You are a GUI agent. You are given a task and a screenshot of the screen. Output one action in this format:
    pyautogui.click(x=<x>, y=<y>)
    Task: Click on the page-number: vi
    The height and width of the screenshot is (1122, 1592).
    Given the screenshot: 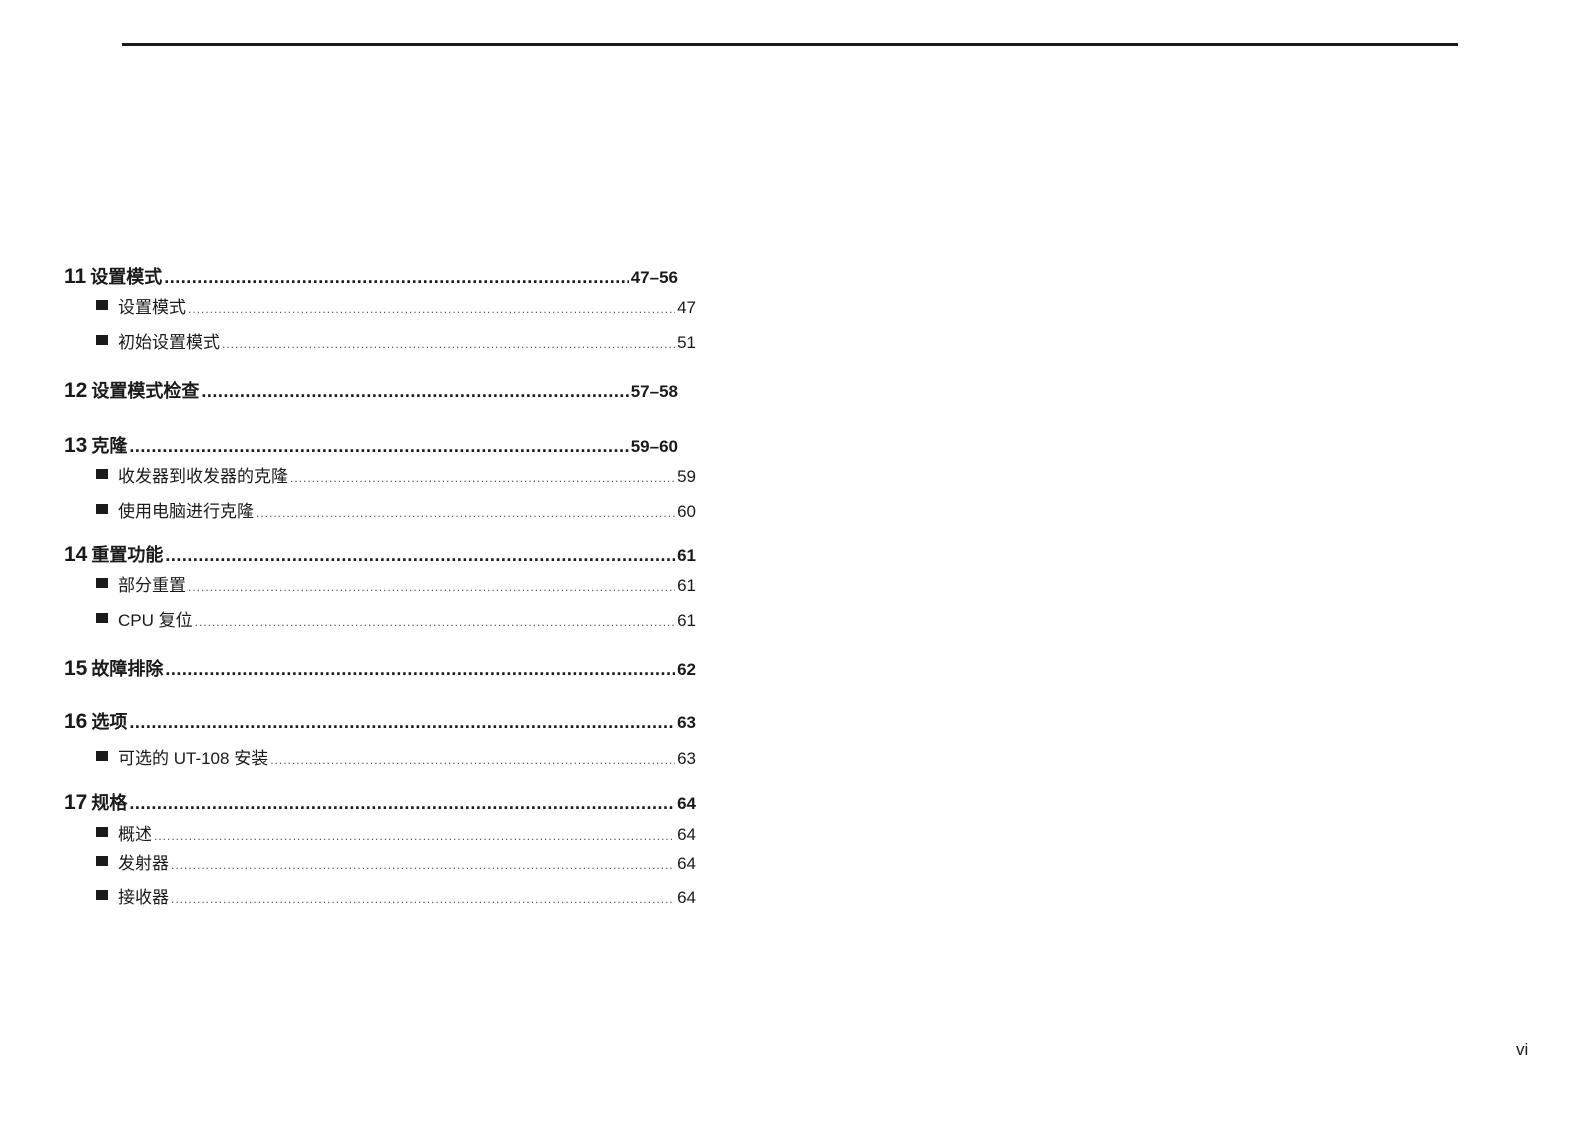 What is the action you would take?
    pyautogui.click(x=1522, y=1049)
    